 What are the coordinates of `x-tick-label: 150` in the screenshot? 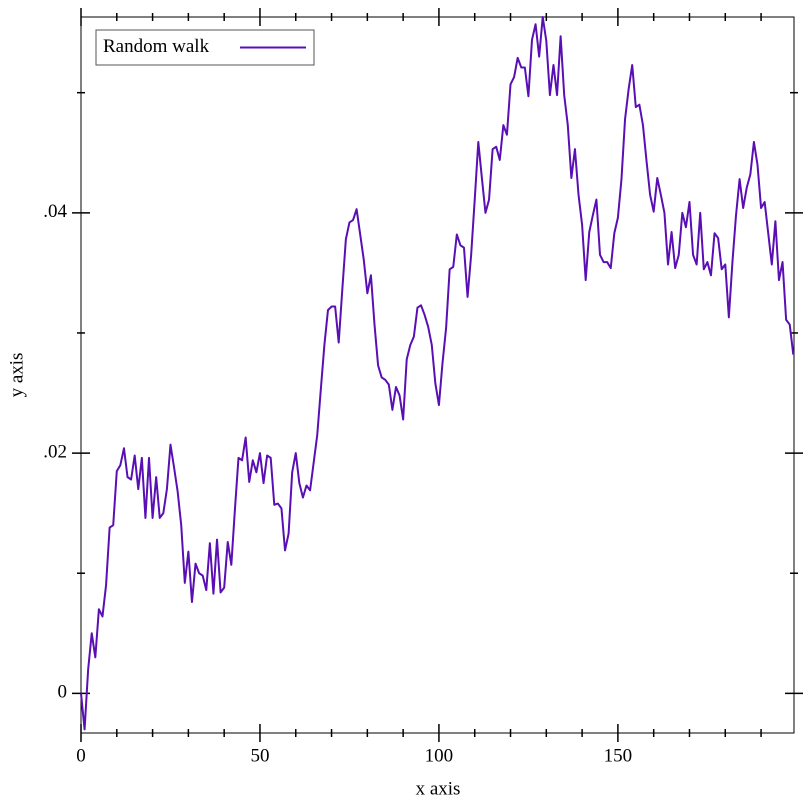 It's located at (618, 755).